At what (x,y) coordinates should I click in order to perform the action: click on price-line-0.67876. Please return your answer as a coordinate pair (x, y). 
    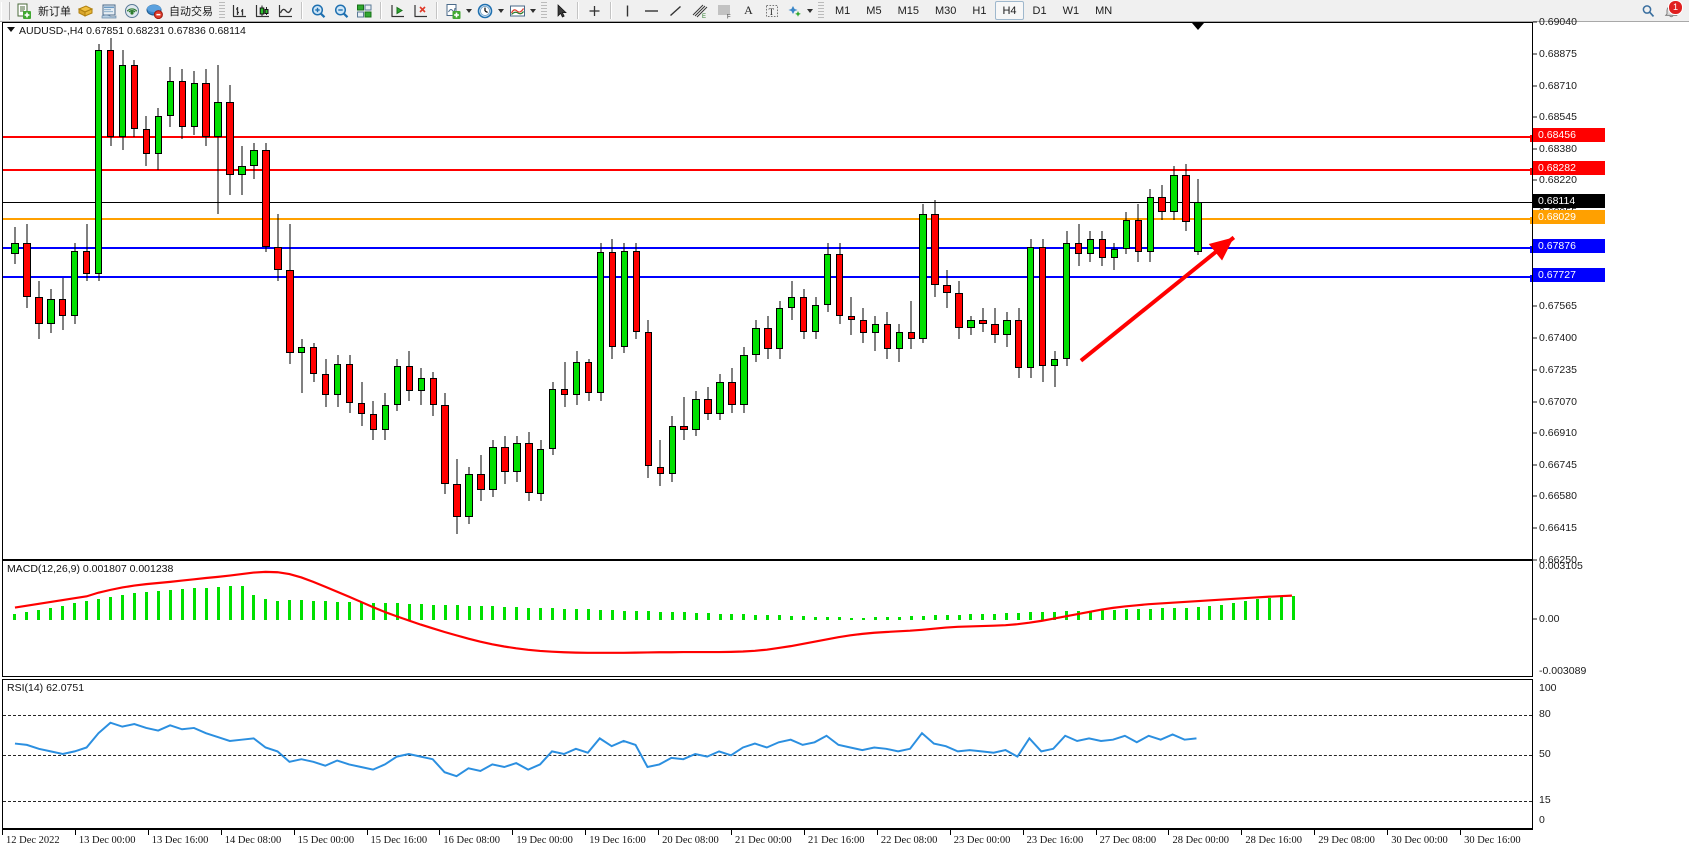
    Looking at the image, I should click on (767, 250).